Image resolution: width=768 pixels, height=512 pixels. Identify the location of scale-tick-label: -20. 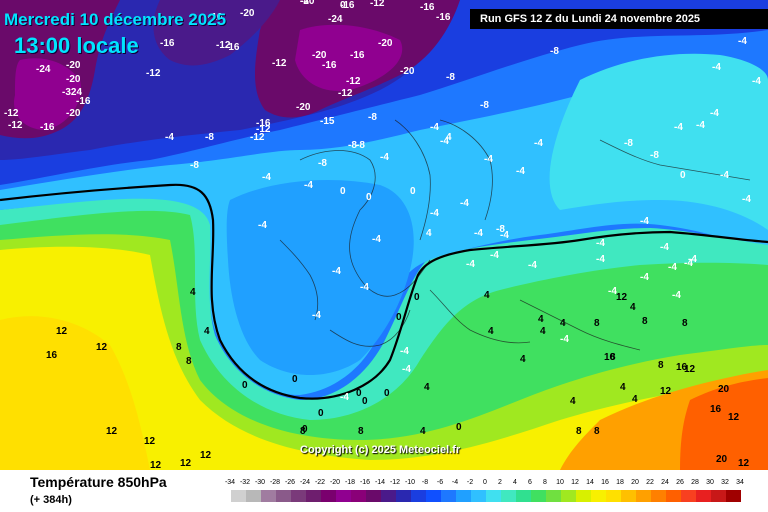
(335, 482).